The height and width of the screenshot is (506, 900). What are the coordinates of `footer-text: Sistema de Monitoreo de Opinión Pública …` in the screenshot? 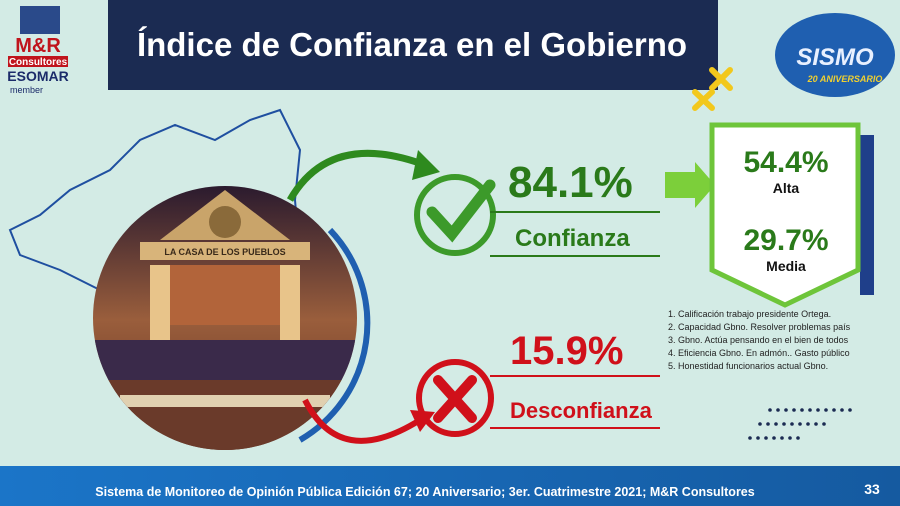 It's located at (424, 492).